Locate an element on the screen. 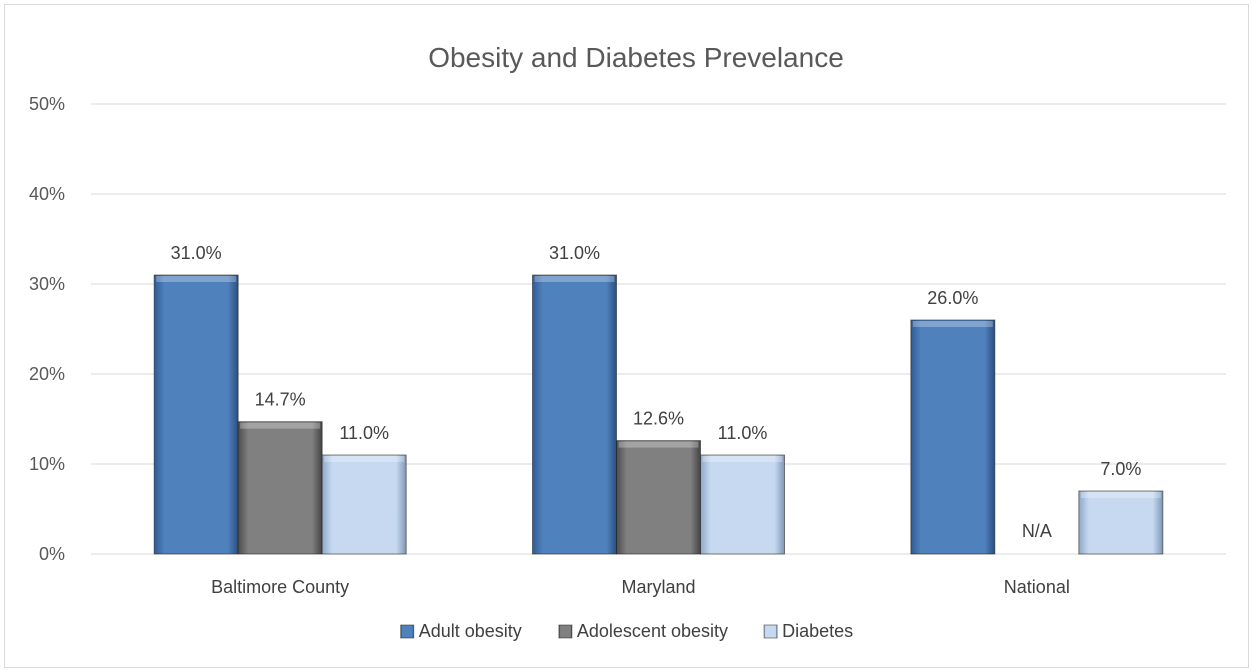 The height and width of the screenshot is (672, 1253). data-label: 14.7% is located at coordinates (280, 400).